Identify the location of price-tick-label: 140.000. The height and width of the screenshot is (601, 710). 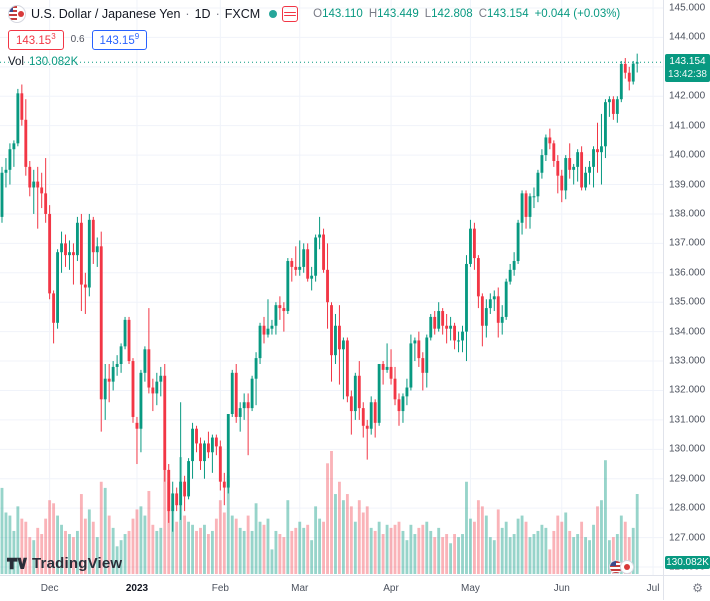
(687, 155).